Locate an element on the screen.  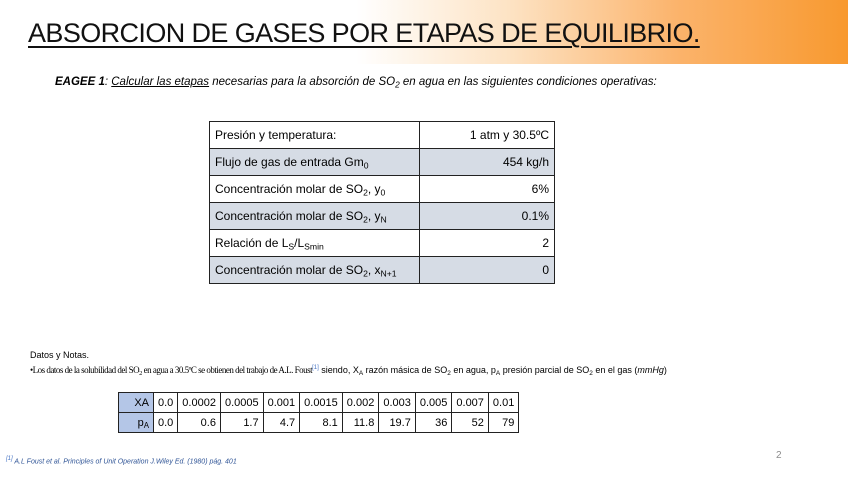
title-bar is located at coordinates (424, 32).